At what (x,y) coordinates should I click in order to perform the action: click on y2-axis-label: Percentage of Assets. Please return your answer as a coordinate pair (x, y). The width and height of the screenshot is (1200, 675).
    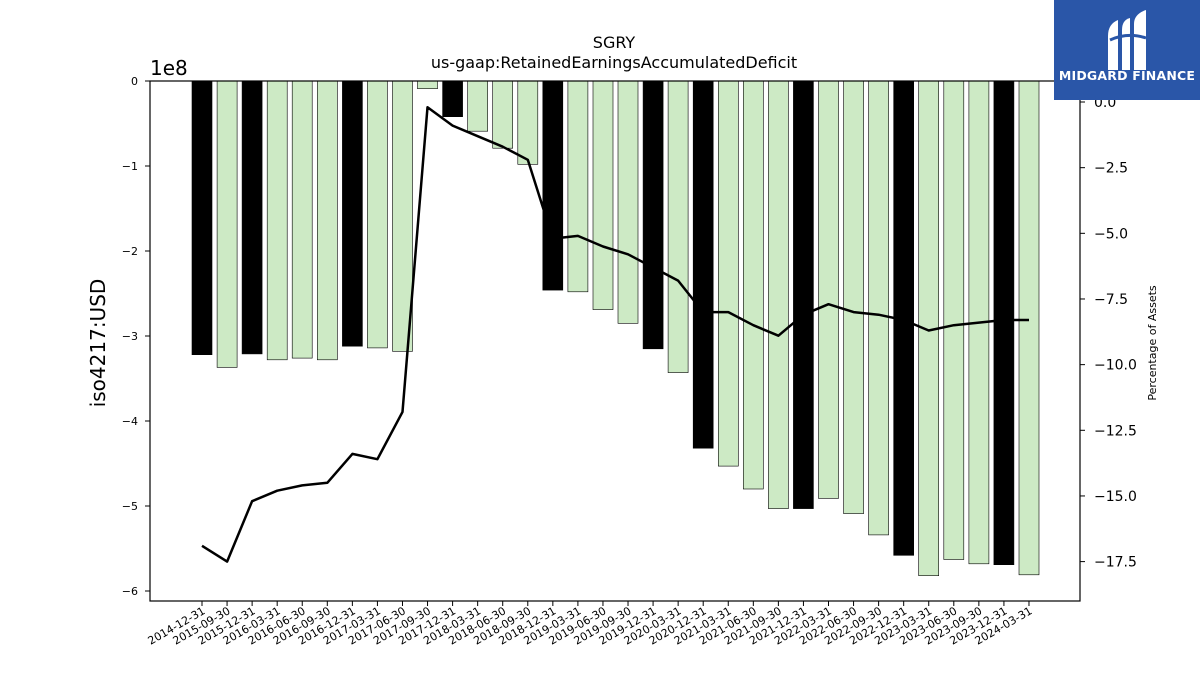
    Looking at the image, I should click on (1152, 343).